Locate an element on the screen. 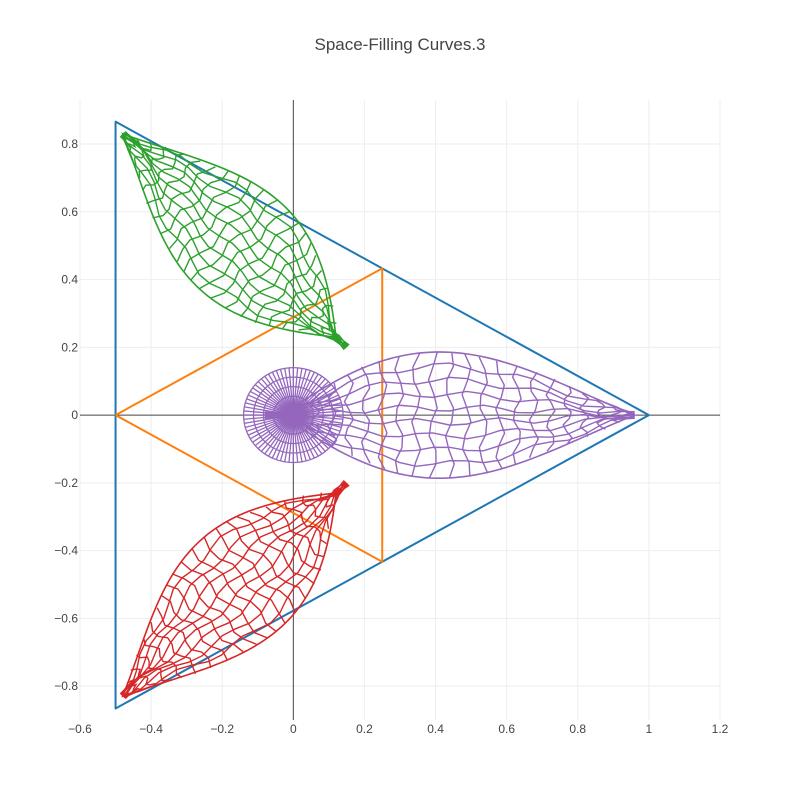  series-line is located at coordinates (249, 415).